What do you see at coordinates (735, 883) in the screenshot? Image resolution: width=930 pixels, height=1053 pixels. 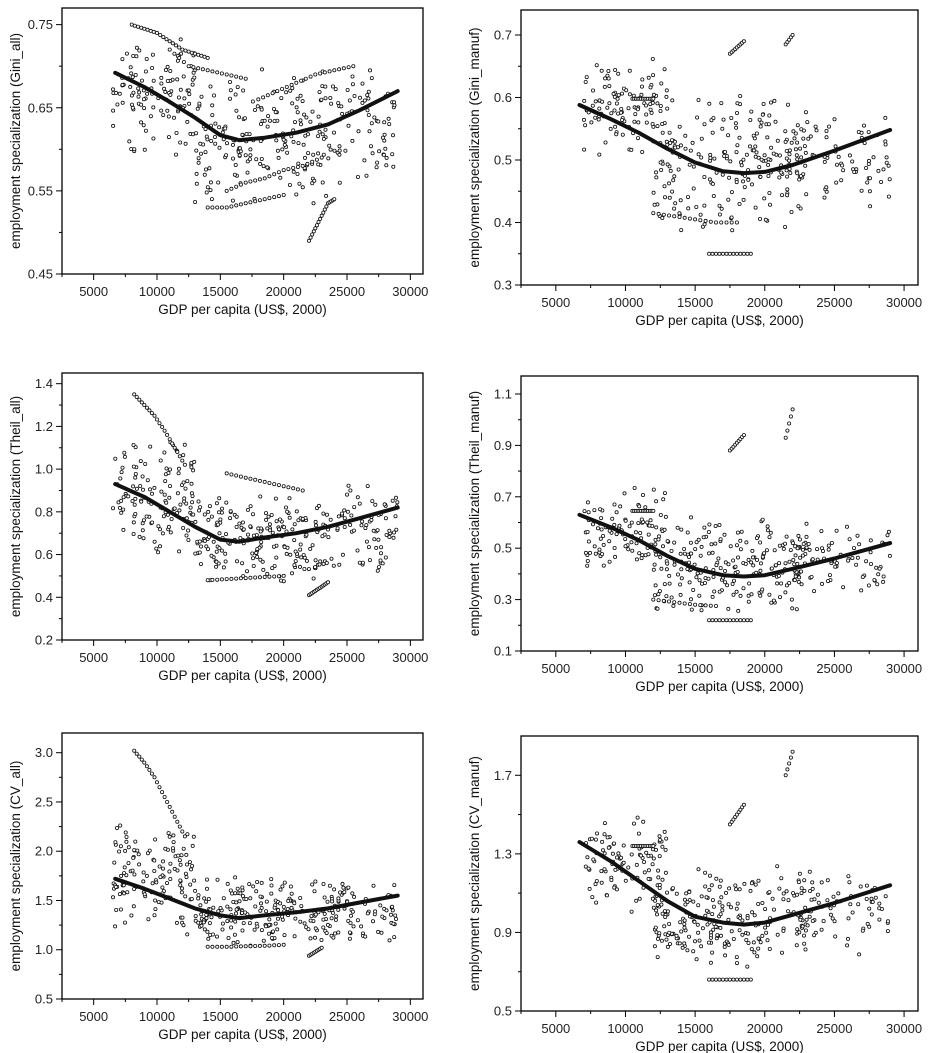 I see `smoothed-fit-line` at bounding box center [735, 883].